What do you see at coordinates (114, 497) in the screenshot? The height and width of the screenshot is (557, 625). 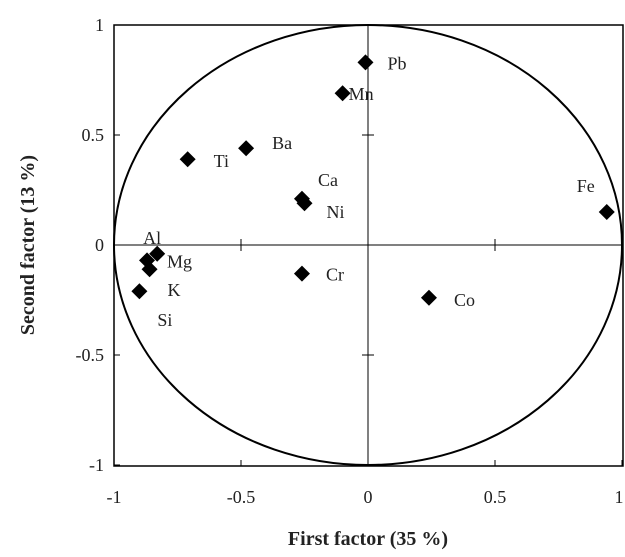 I see `x-tick-label: -1` at bounding box center [114, 497].